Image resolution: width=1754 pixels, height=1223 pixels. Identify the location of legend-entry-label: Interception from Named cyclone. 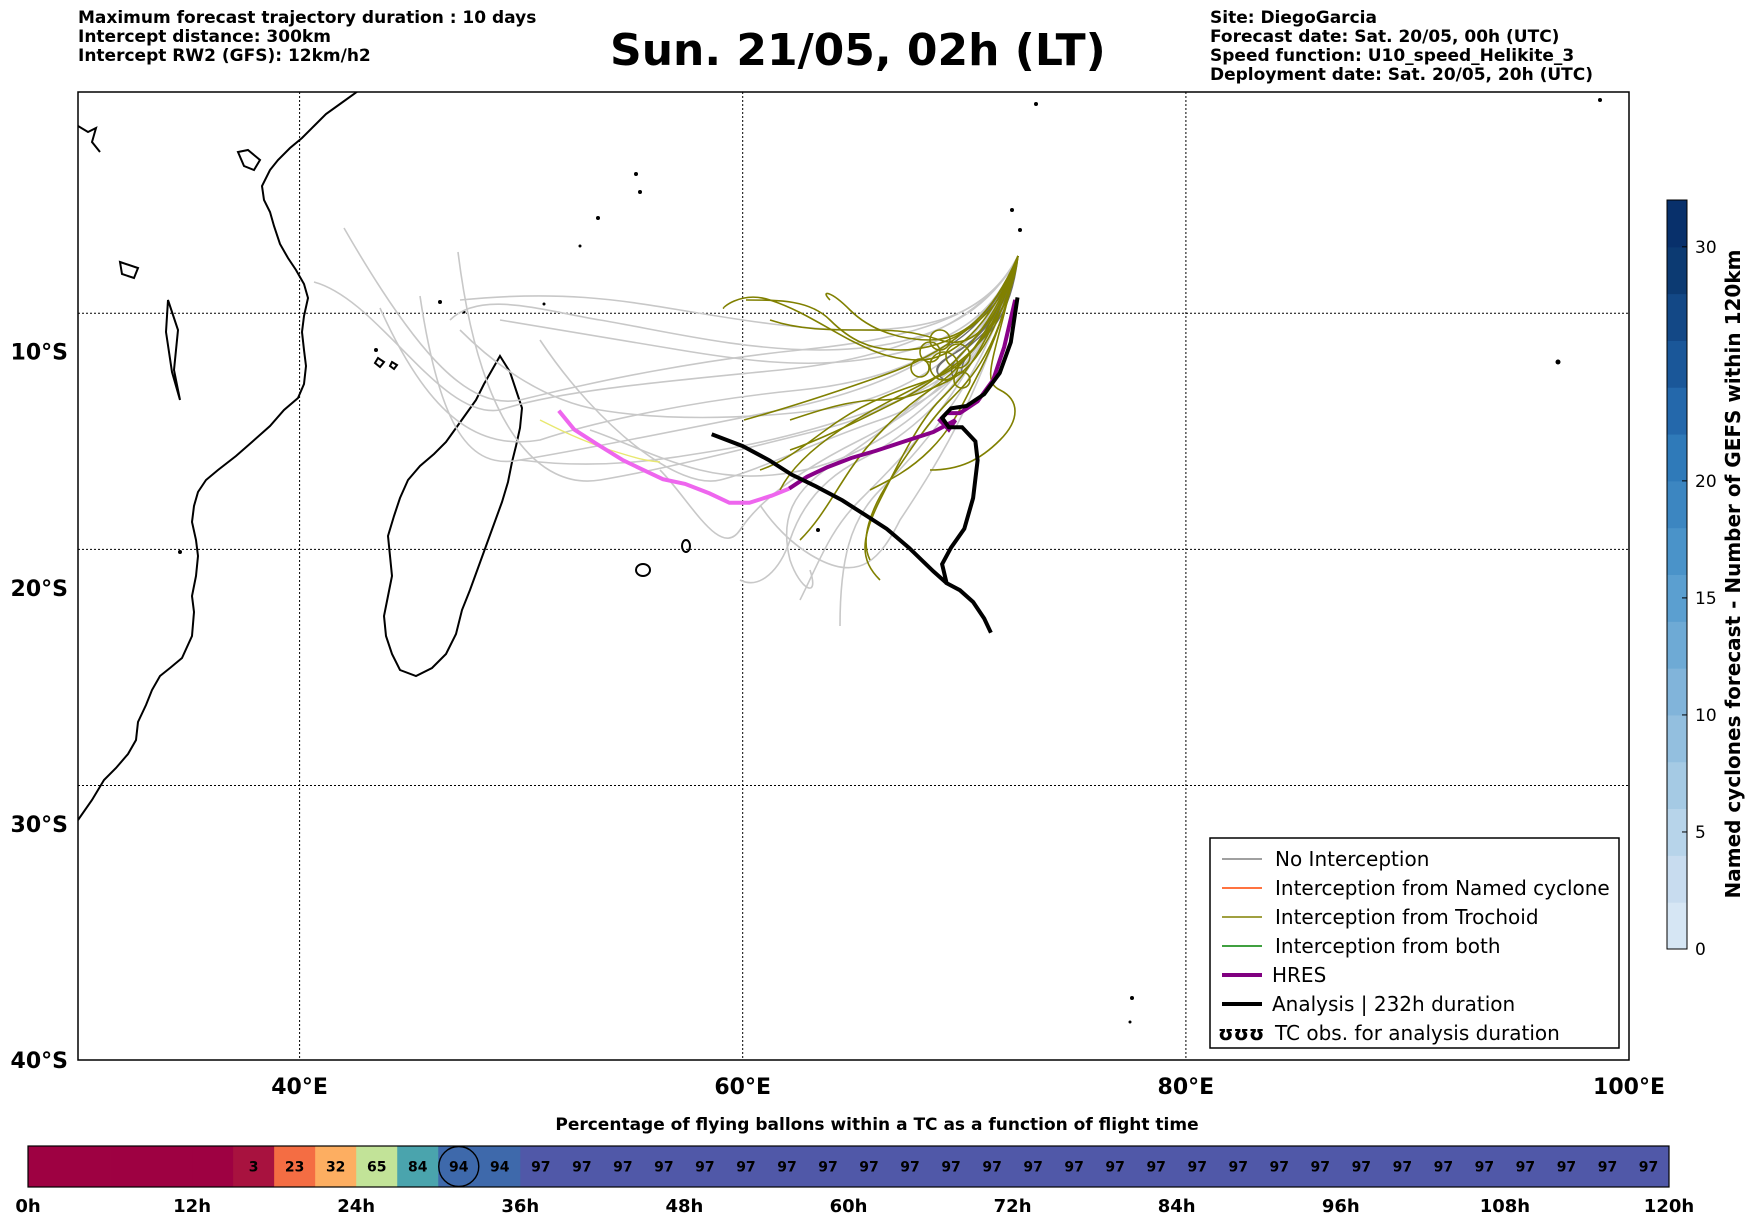
(1442, 888).